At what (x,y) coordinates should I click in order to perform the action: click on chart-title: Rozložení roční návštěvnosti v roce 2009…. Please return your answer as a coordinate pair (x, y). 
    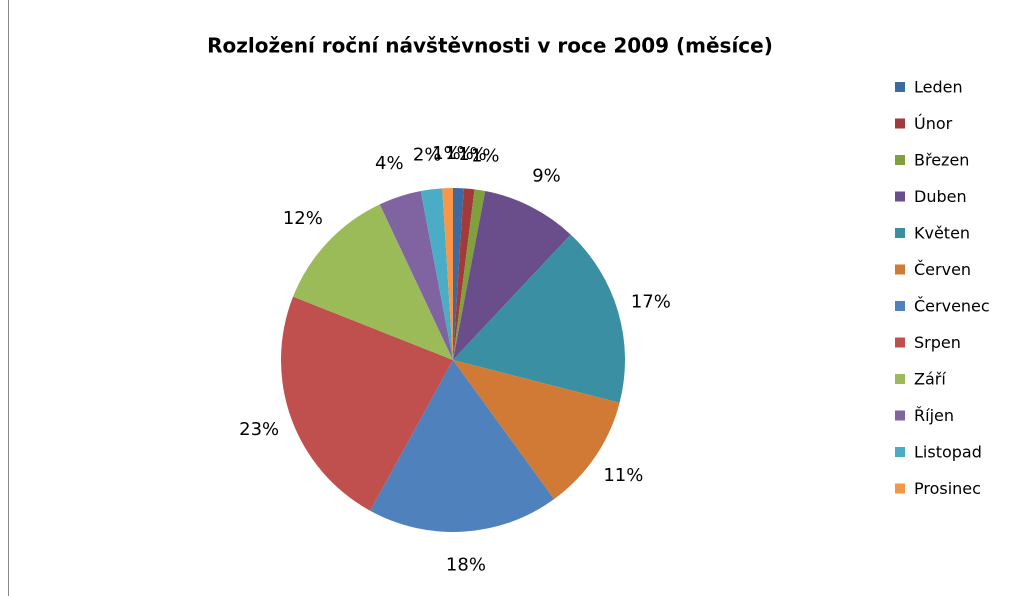
    Looking at the image, I should click on (490, 46).